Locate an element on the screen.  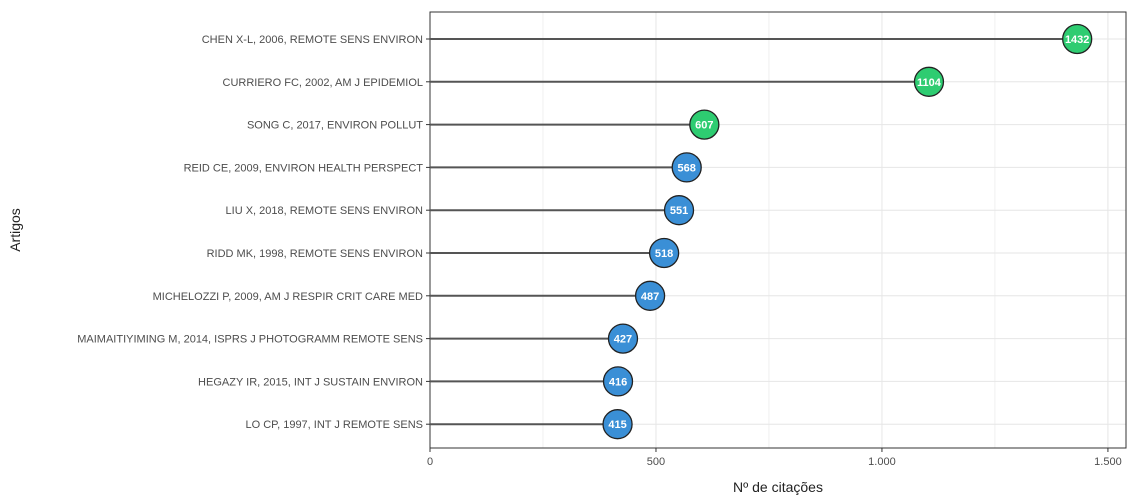
value-label: 487 is located at coordinates (650, 297).